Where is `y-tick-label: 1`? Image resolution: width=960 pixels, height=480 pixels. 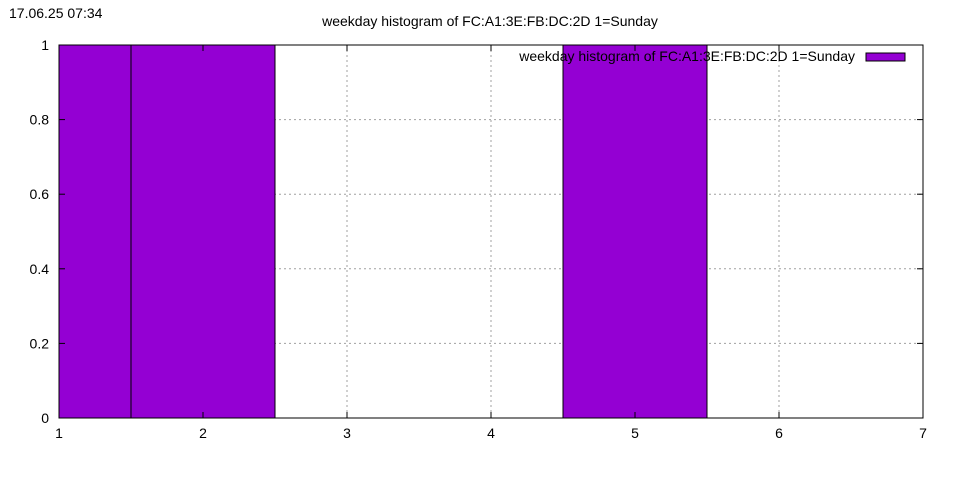 y-tick-label: 1 is located at coordinates (45, 45).